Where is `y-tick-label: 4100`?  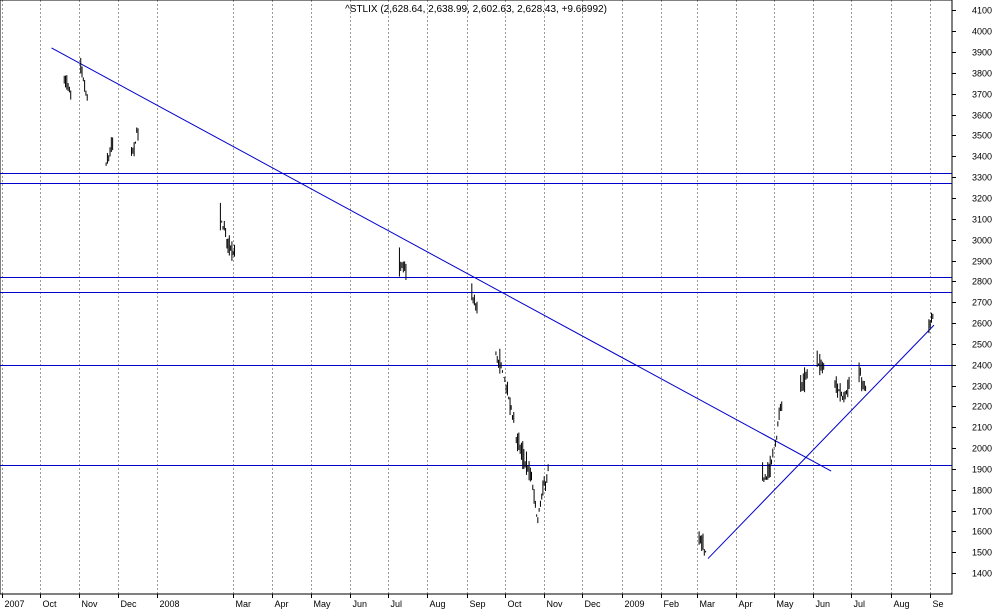 y-tick-label: 4100 is located at coordinates (982, 11).